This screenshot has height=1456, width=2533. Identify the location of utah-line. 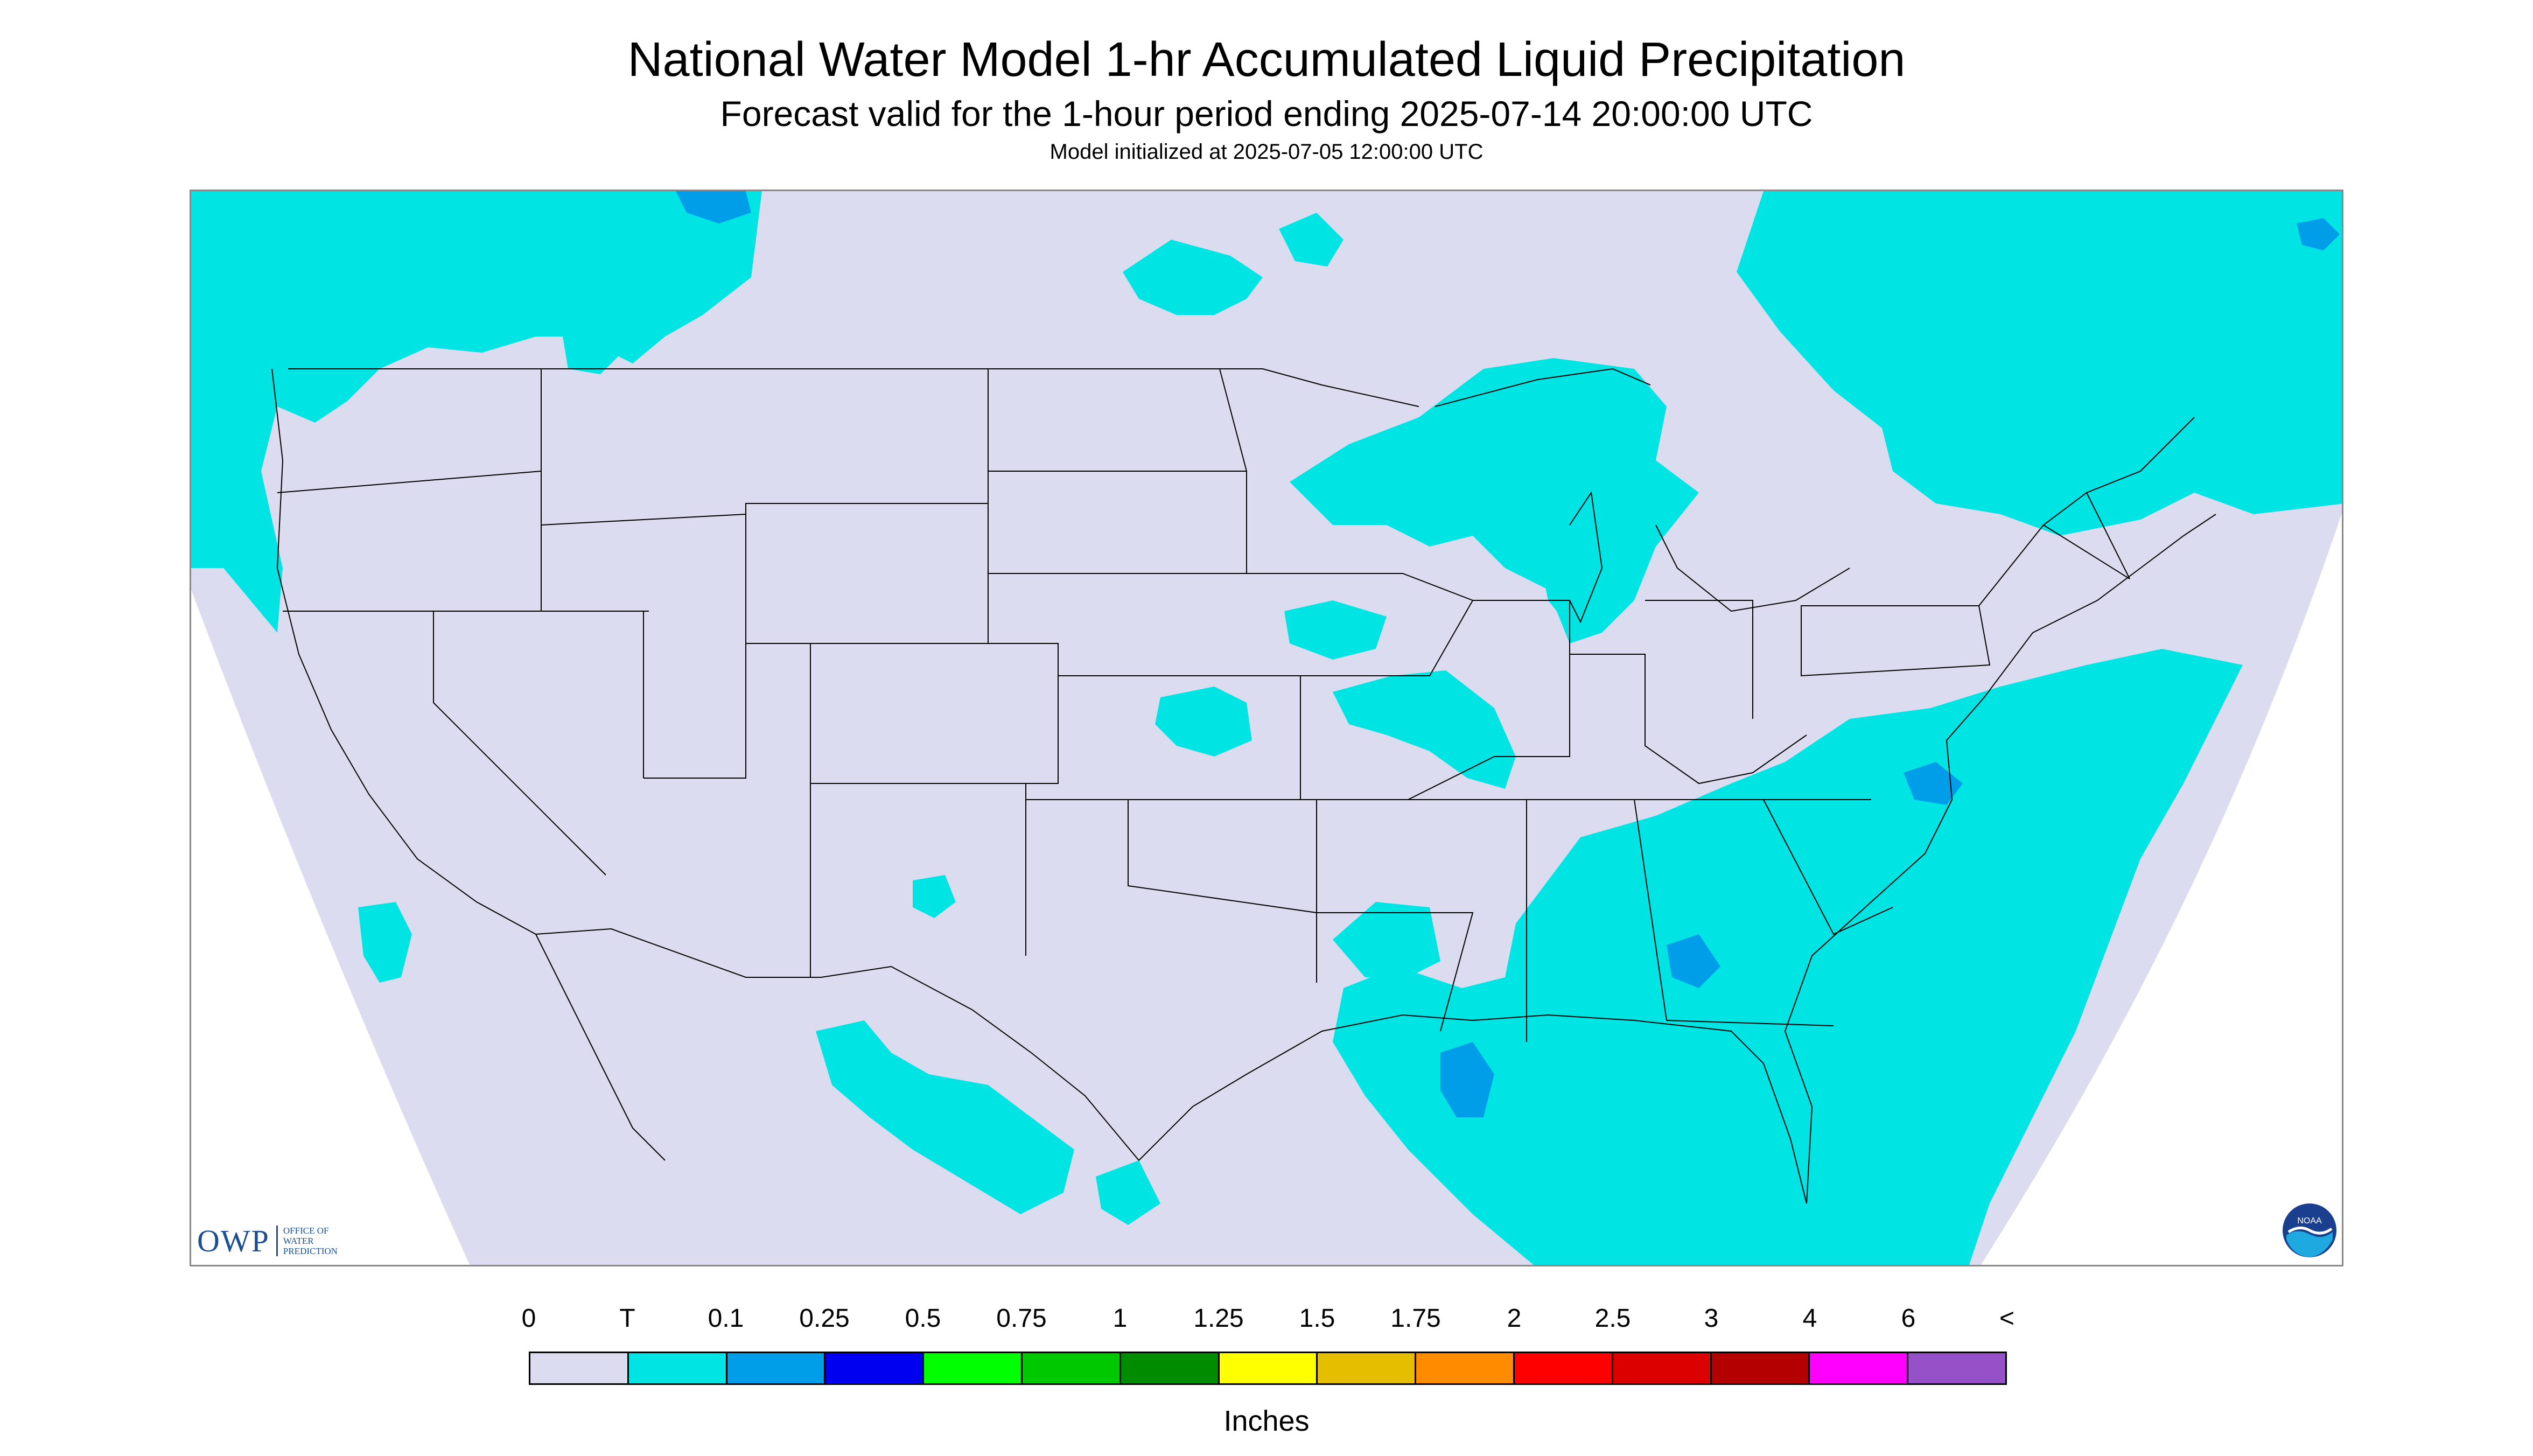
(694, 711).